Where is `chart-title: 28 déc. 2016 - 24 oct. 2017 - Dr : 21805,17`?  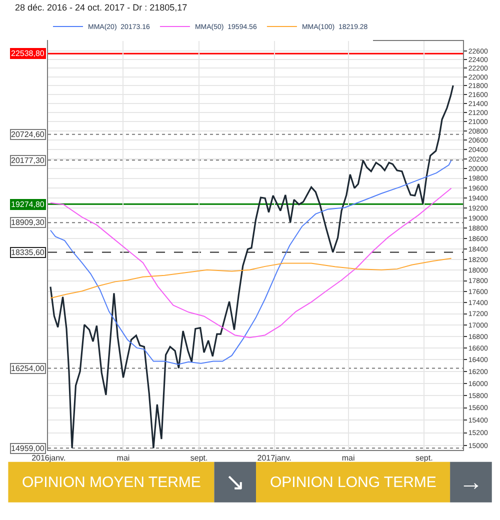
chart-title: 28 déc. 2016 - 24 oct. 2017 - Dr : 21805,17 is located at coordinates (101, 7).